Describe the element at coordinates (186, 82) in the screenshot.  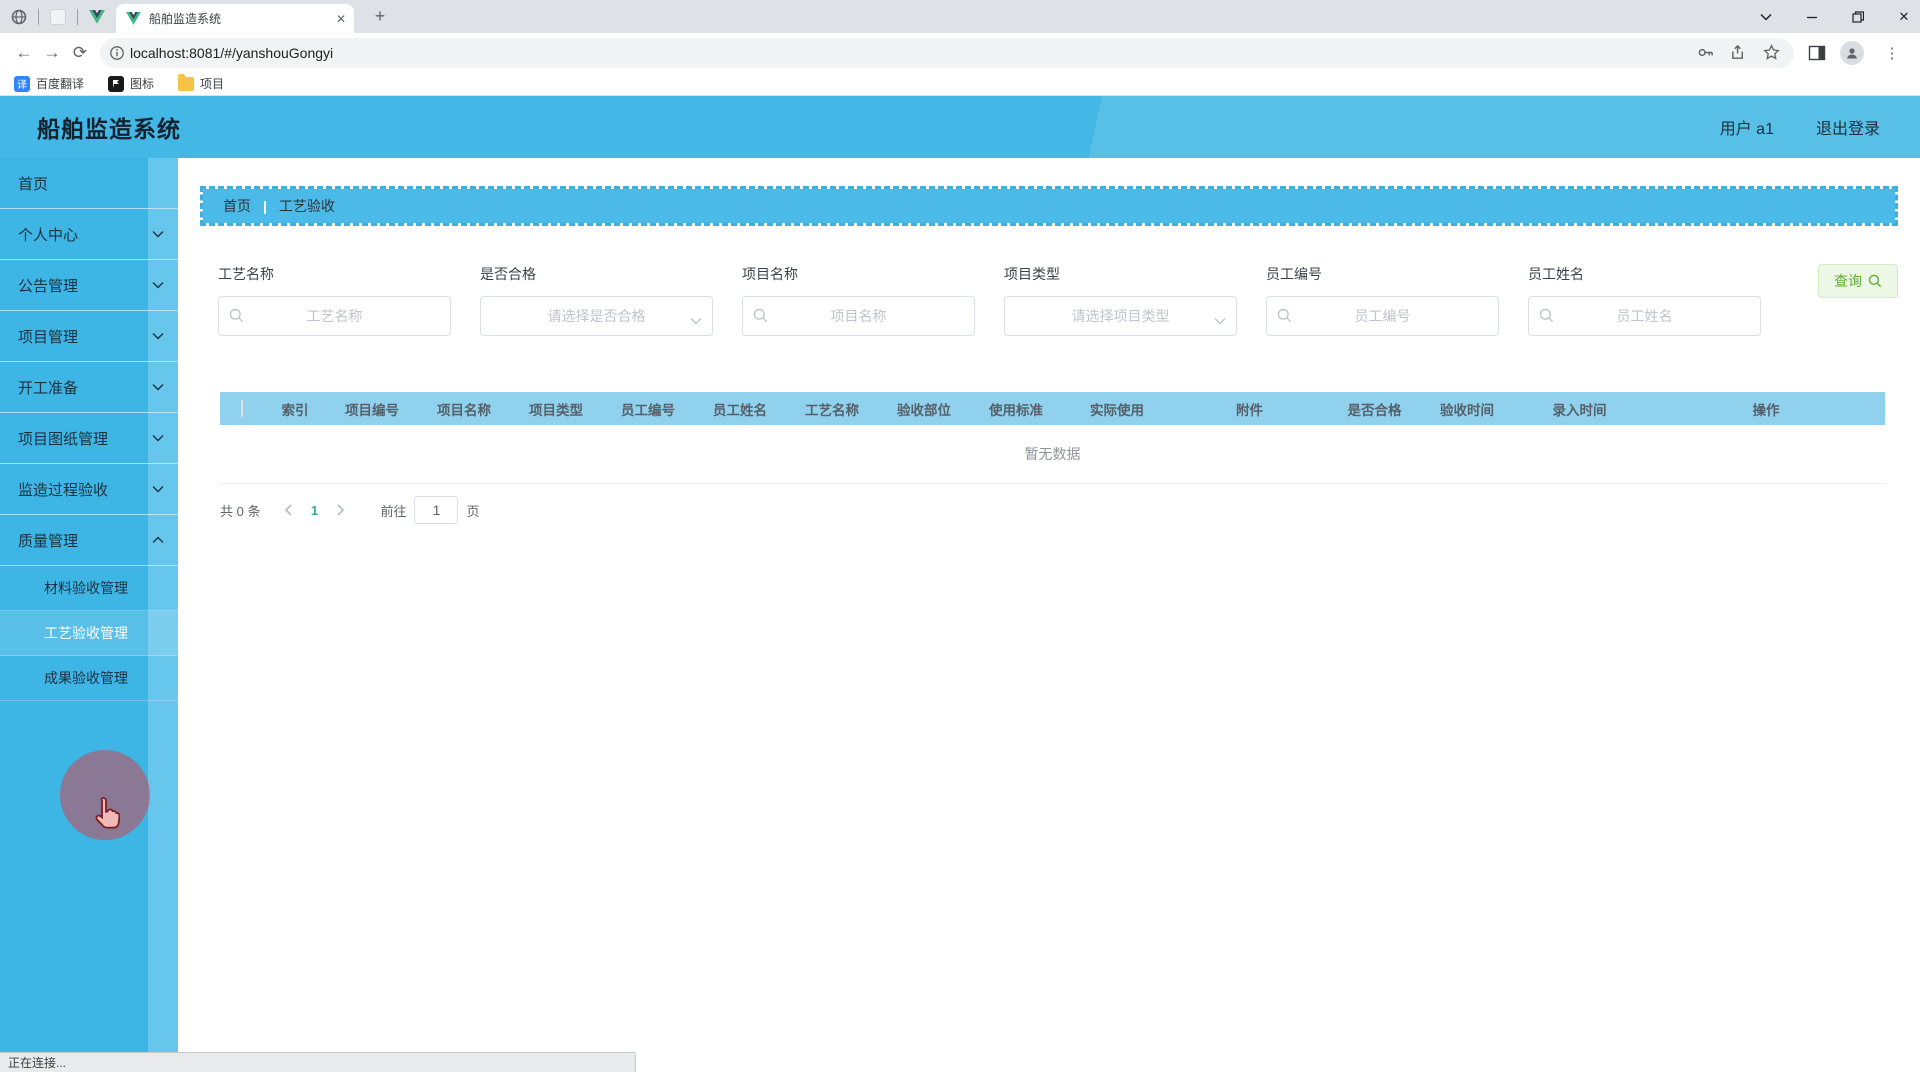
I see `folder-icon` at that location.